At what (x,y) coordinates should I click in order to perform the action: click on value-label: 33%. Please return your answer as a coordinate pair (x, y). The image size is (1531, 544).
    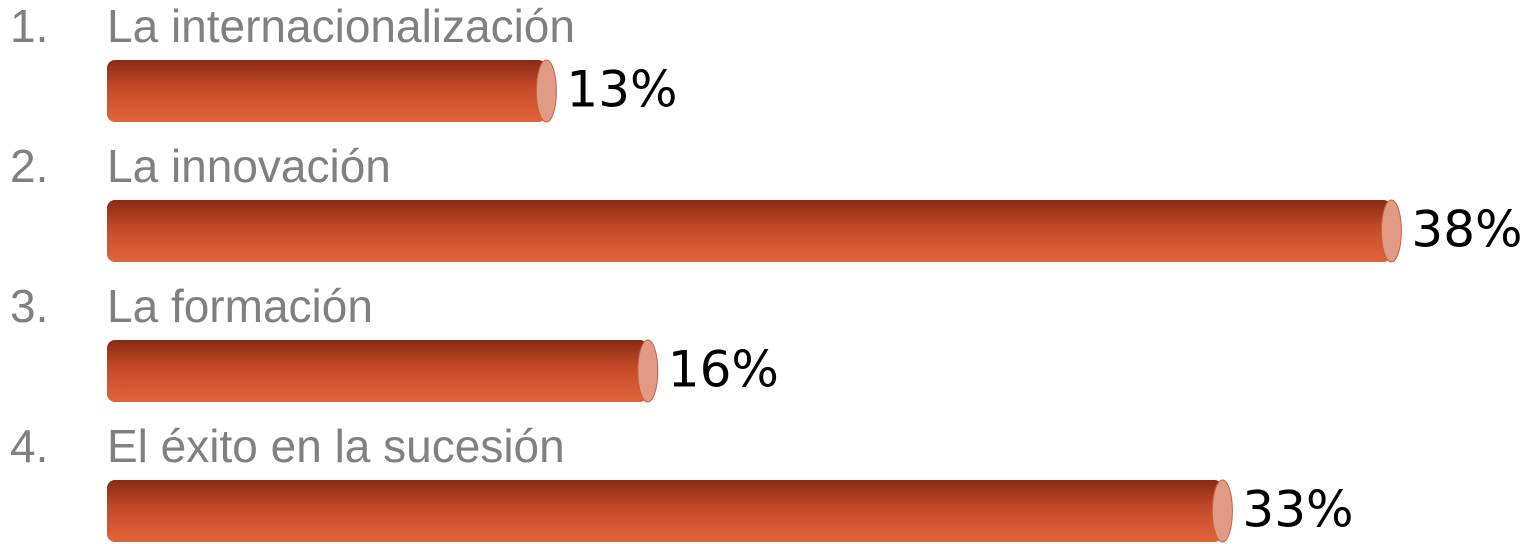
    Looking at the image, I should click on (1297, 510).